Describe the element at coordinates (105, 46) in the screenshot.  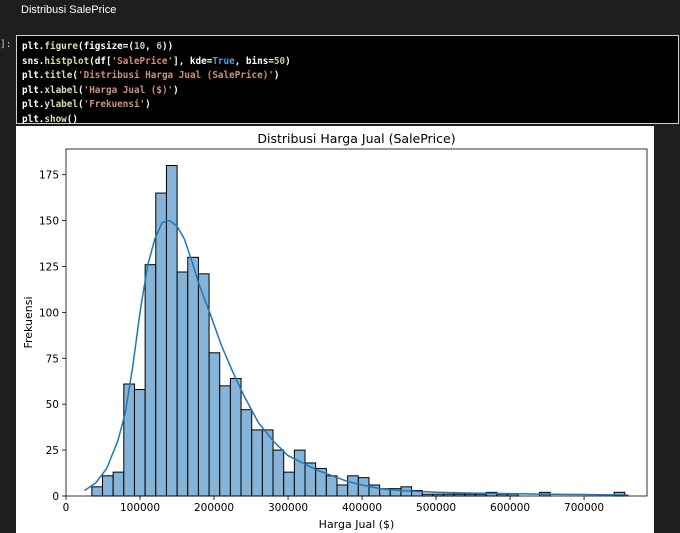
I see `code-token: (figsize=(` at that location.